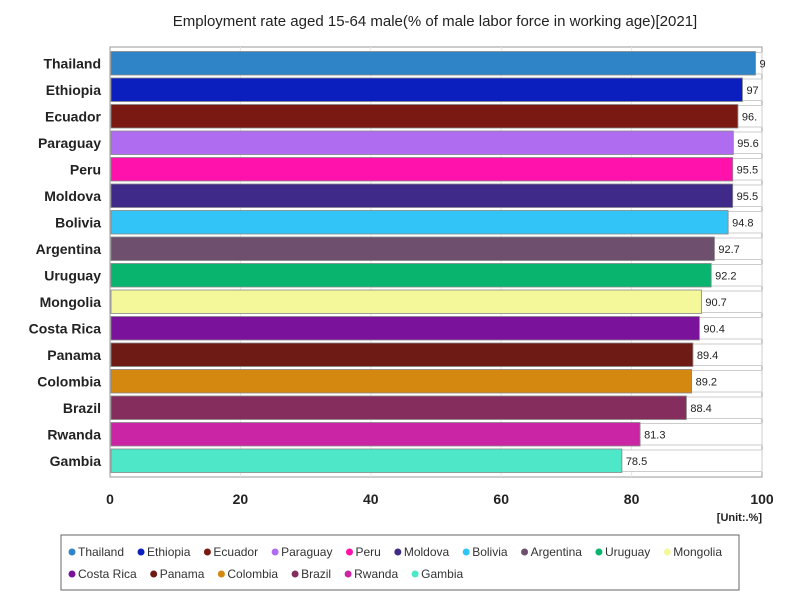 The image size is (800, 600). Describe the element at coordinates (82, 408) in the screenshot. I see `category-label: Brazil` at that location.